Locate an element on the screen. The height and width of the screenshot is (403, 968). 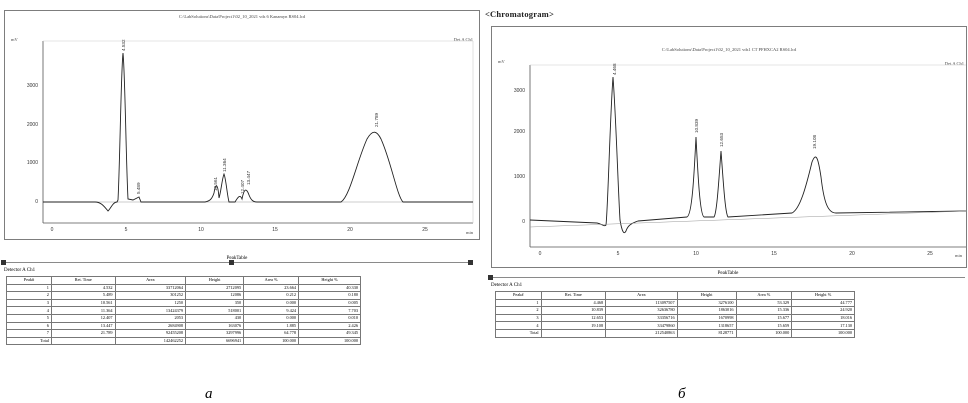
a-y-tick: 1000 is located at coordinates (32, 163).